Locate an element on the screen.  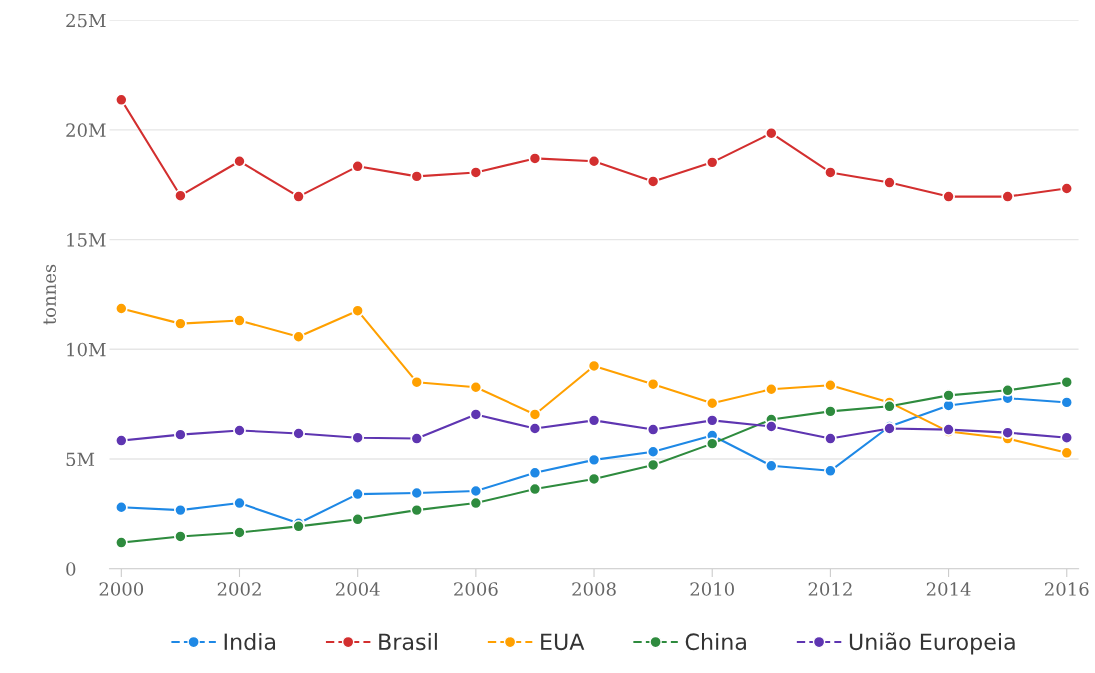
x-tick-label: 2012 is located at coordinates (830, 589).